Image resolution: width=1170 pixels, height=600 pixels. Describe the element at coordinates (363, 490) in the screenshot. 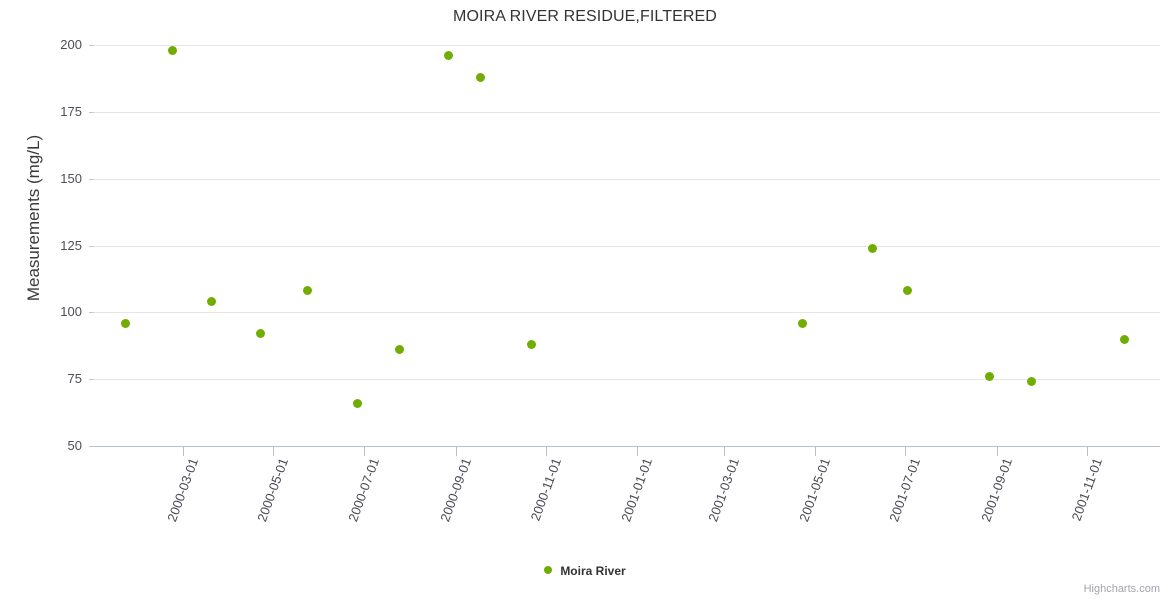

I see `x-tick-label: 2000-07-01` at that location.